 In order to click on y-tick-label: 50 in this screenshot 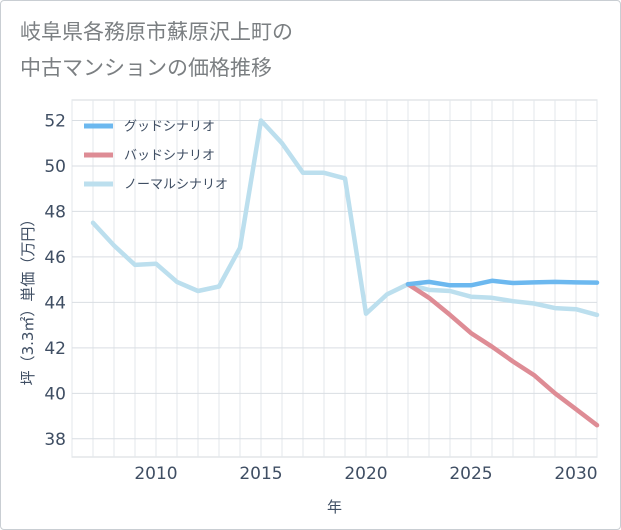, I will do `click(55, 167)`.